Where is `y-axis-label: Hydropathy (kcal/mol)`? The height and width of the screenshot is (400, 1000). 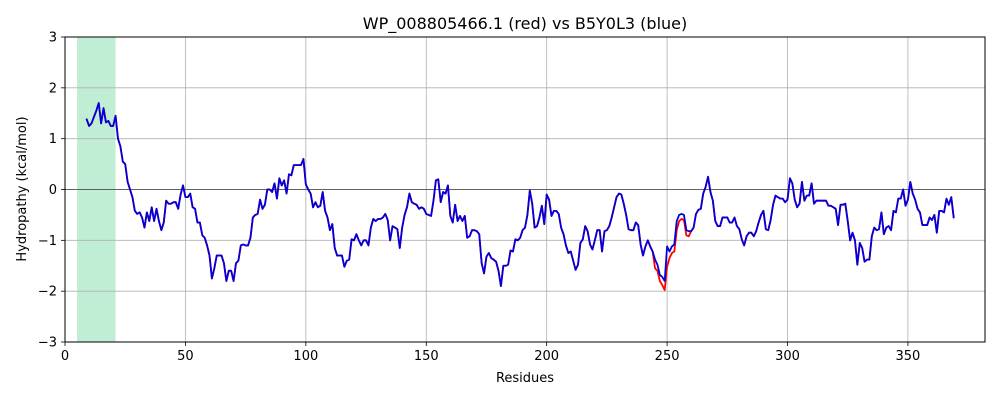 y-axis-label: Hydropathy (kcal/mol) is located at coordinates (22, 188).